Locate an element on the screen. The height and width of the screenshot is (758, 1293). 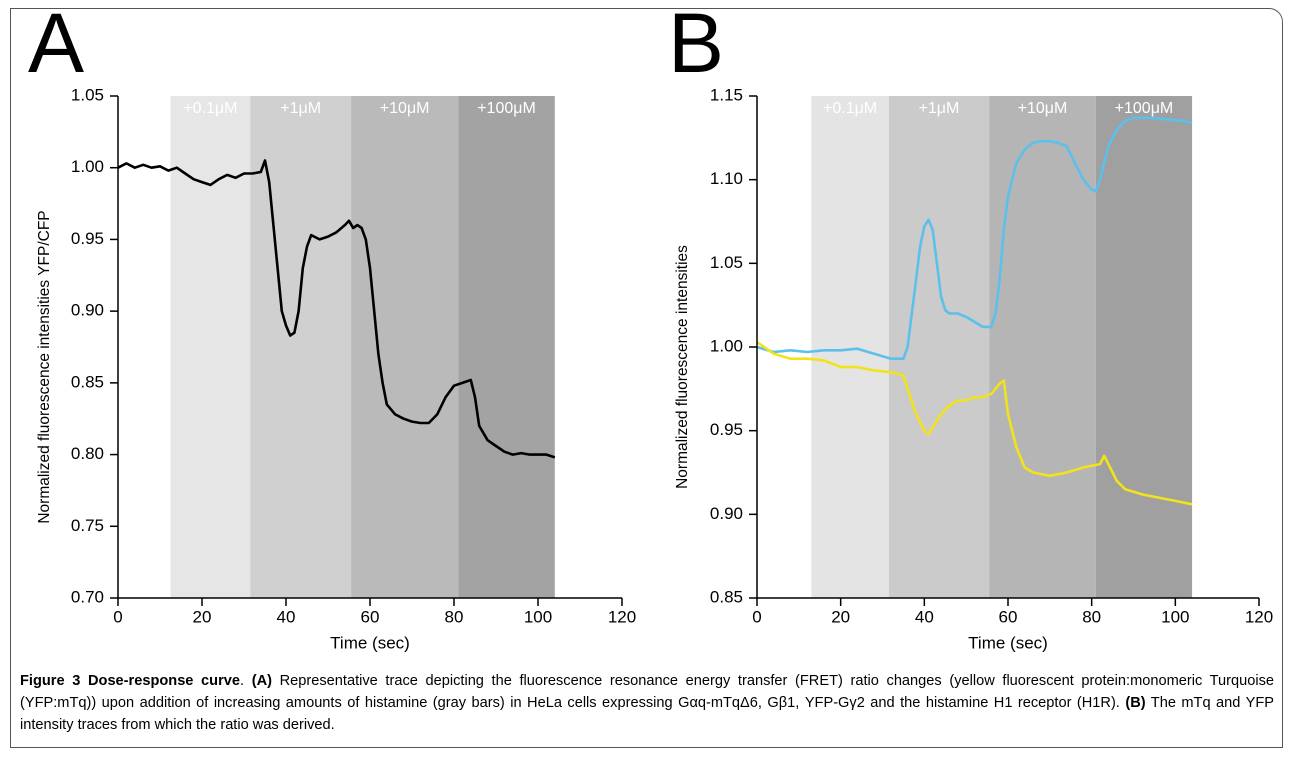
caption-segment: . is located at coordinates (246, 681).